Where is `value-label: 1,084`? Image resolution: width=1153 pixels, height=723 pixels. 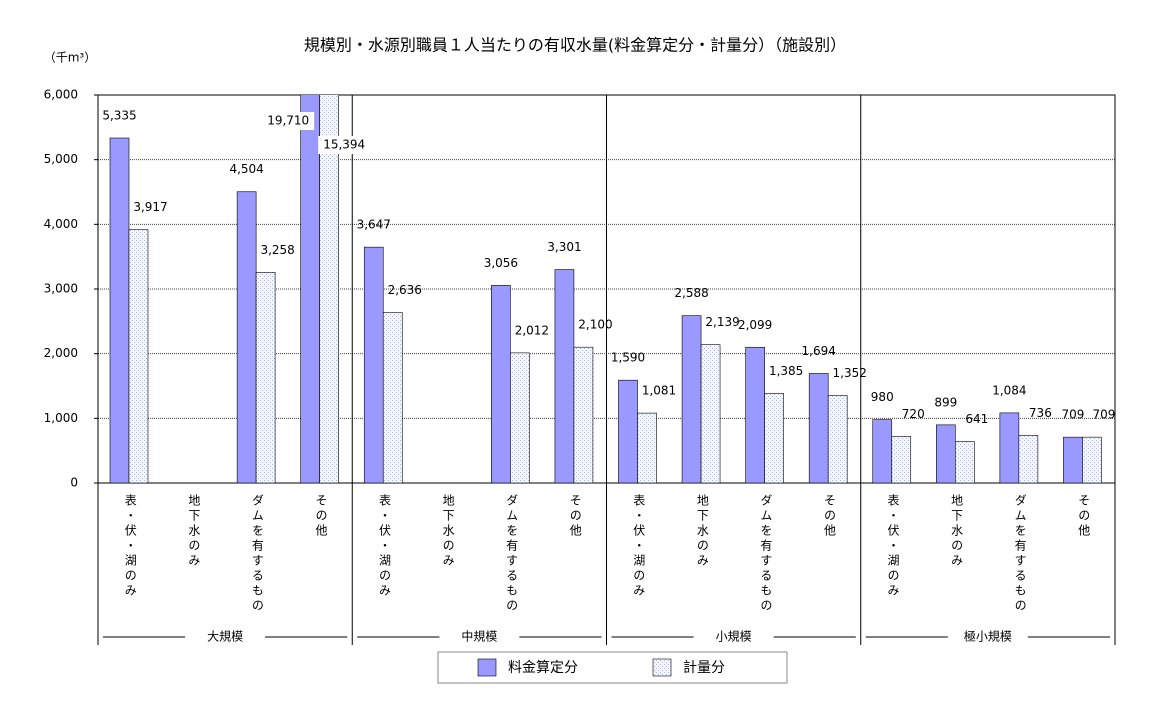
value-label: 1,084 is located at coordinates (1009, 390).